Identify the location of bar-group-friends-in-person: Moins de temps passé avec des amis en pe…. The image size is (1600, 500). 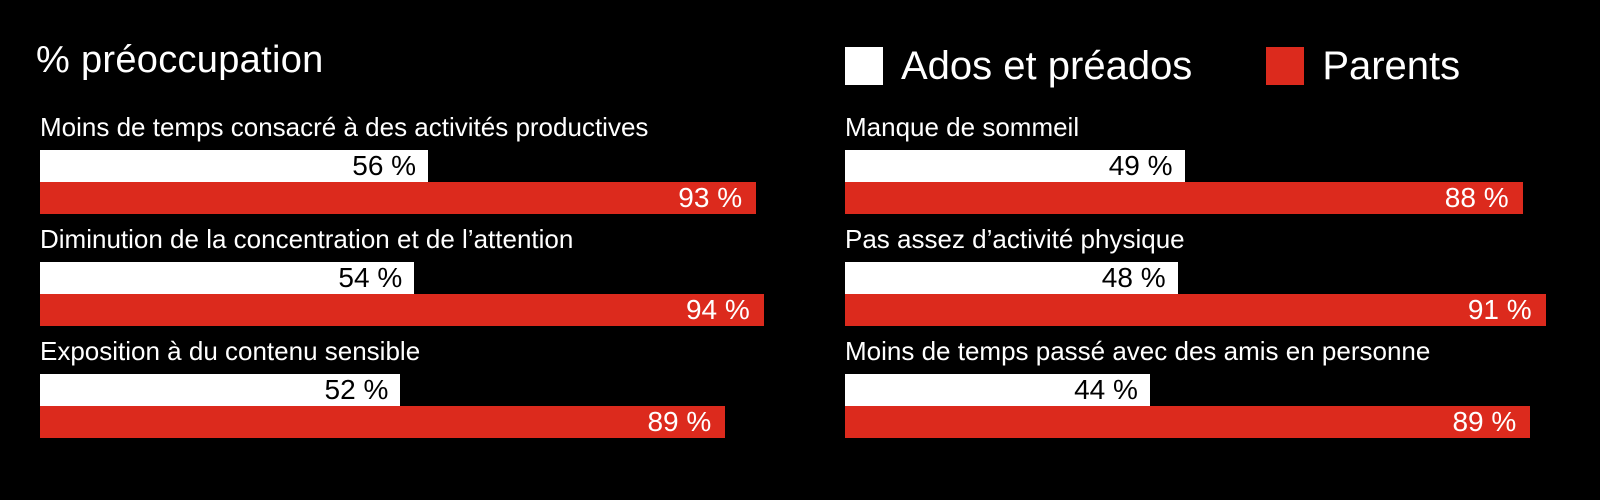
(1222, 387).